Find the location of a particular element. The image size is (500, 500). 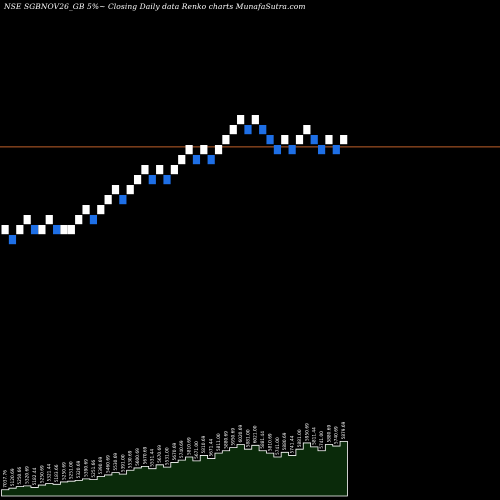

volume-label: 5321.44 is located at coordinates (50, 472).